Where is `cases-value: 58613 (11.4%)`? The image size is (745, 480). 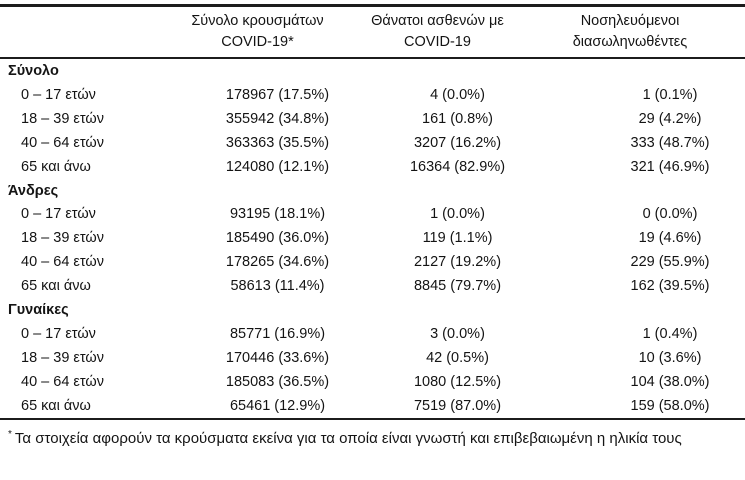
cases-value: 58613 (11.4%) is located at coordinates (277, 286).